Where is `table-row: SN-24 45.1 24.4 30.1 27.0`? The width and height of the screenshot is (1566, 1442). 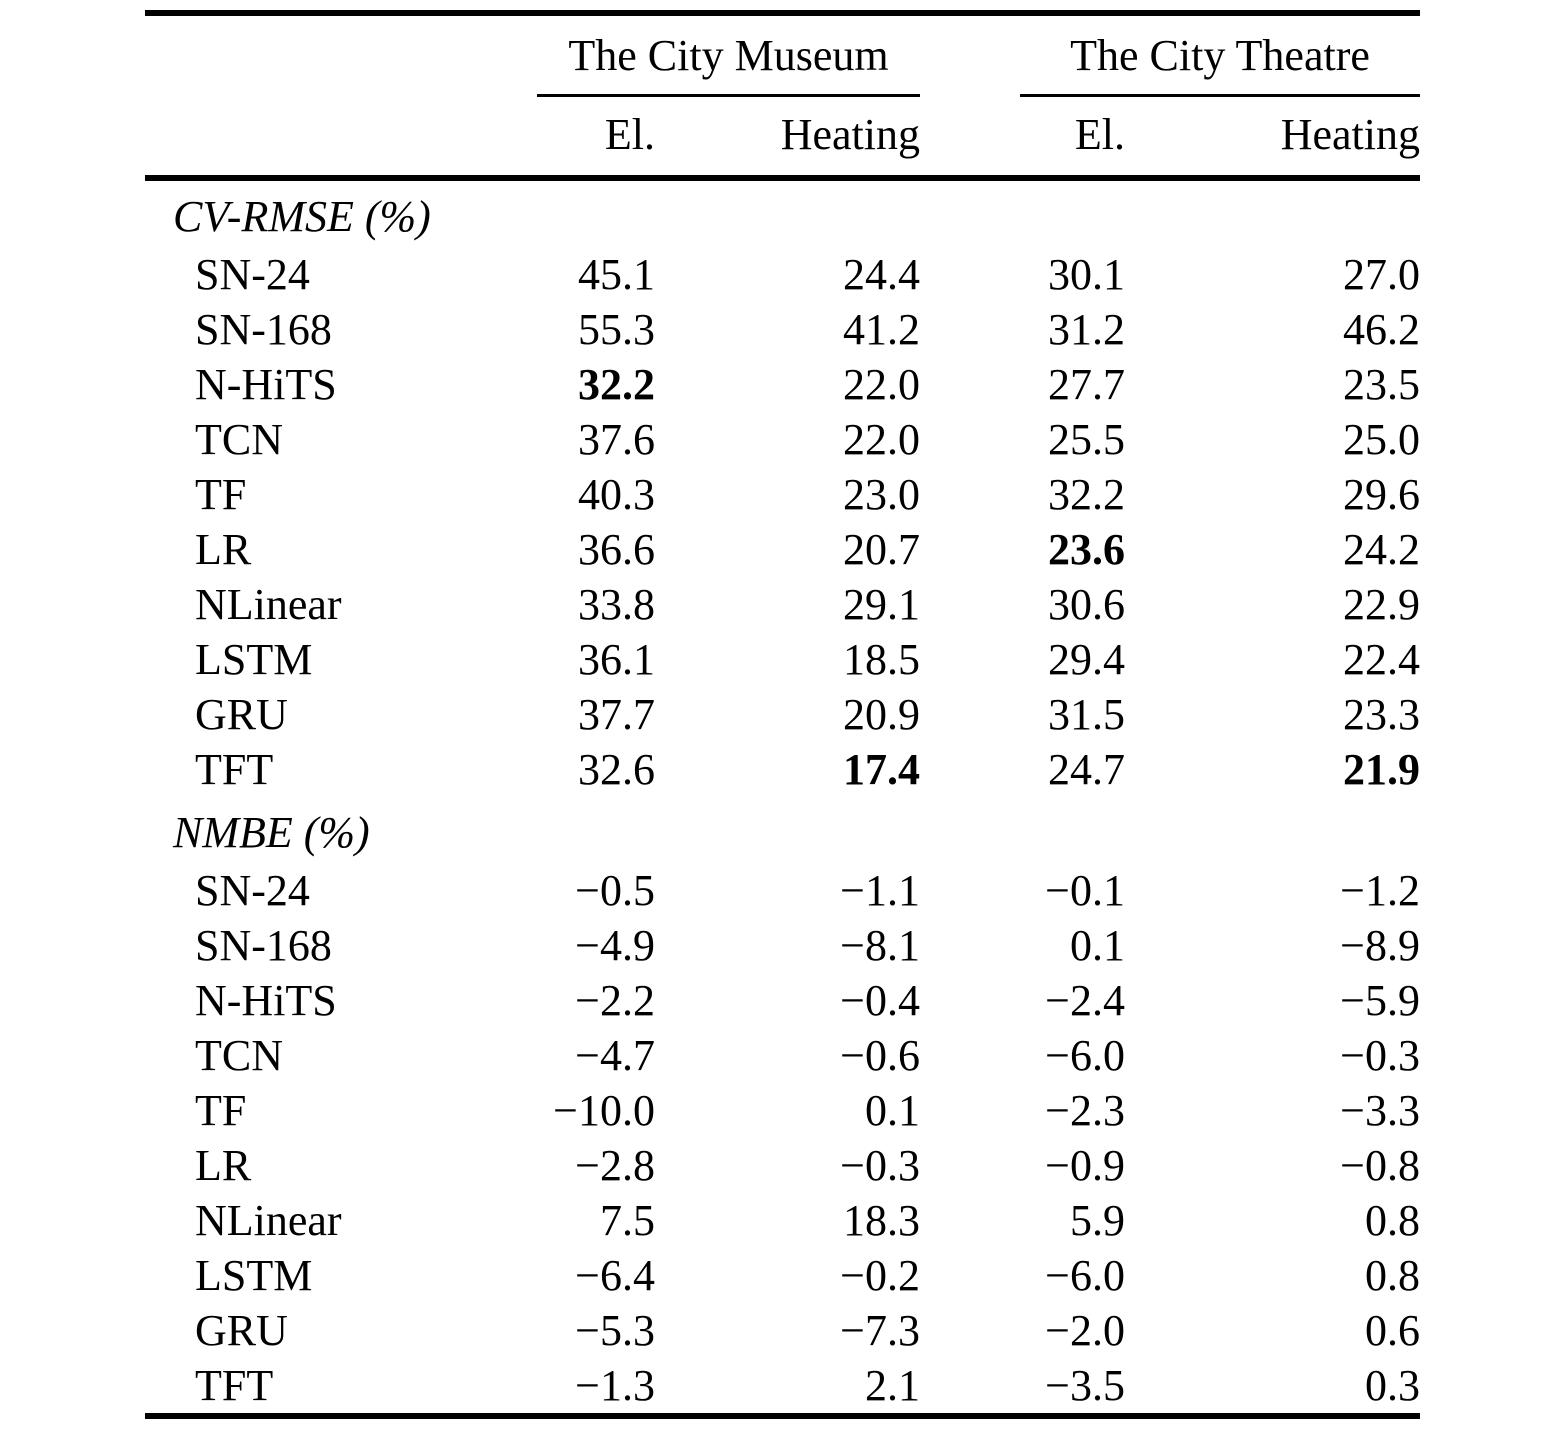 table-row: SN-24 45.1 24.4 30.1 27.0 is located at coordinates (782, 274).